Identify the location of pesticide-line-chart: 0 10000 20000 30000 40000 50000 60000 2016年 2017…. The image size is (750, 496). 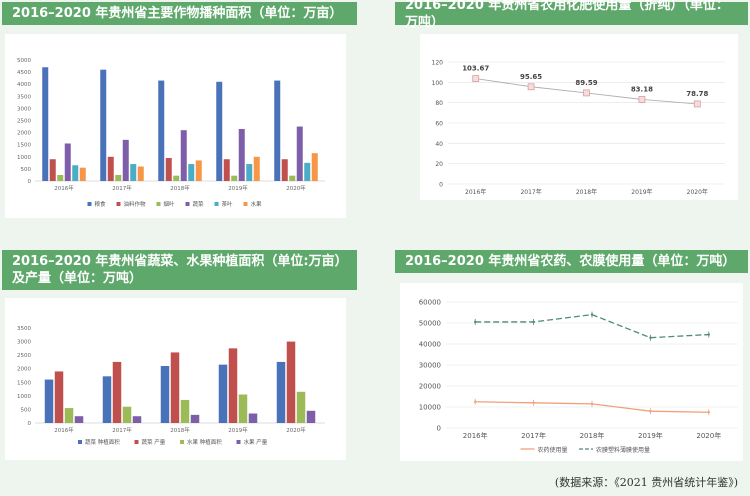
(578, 376).